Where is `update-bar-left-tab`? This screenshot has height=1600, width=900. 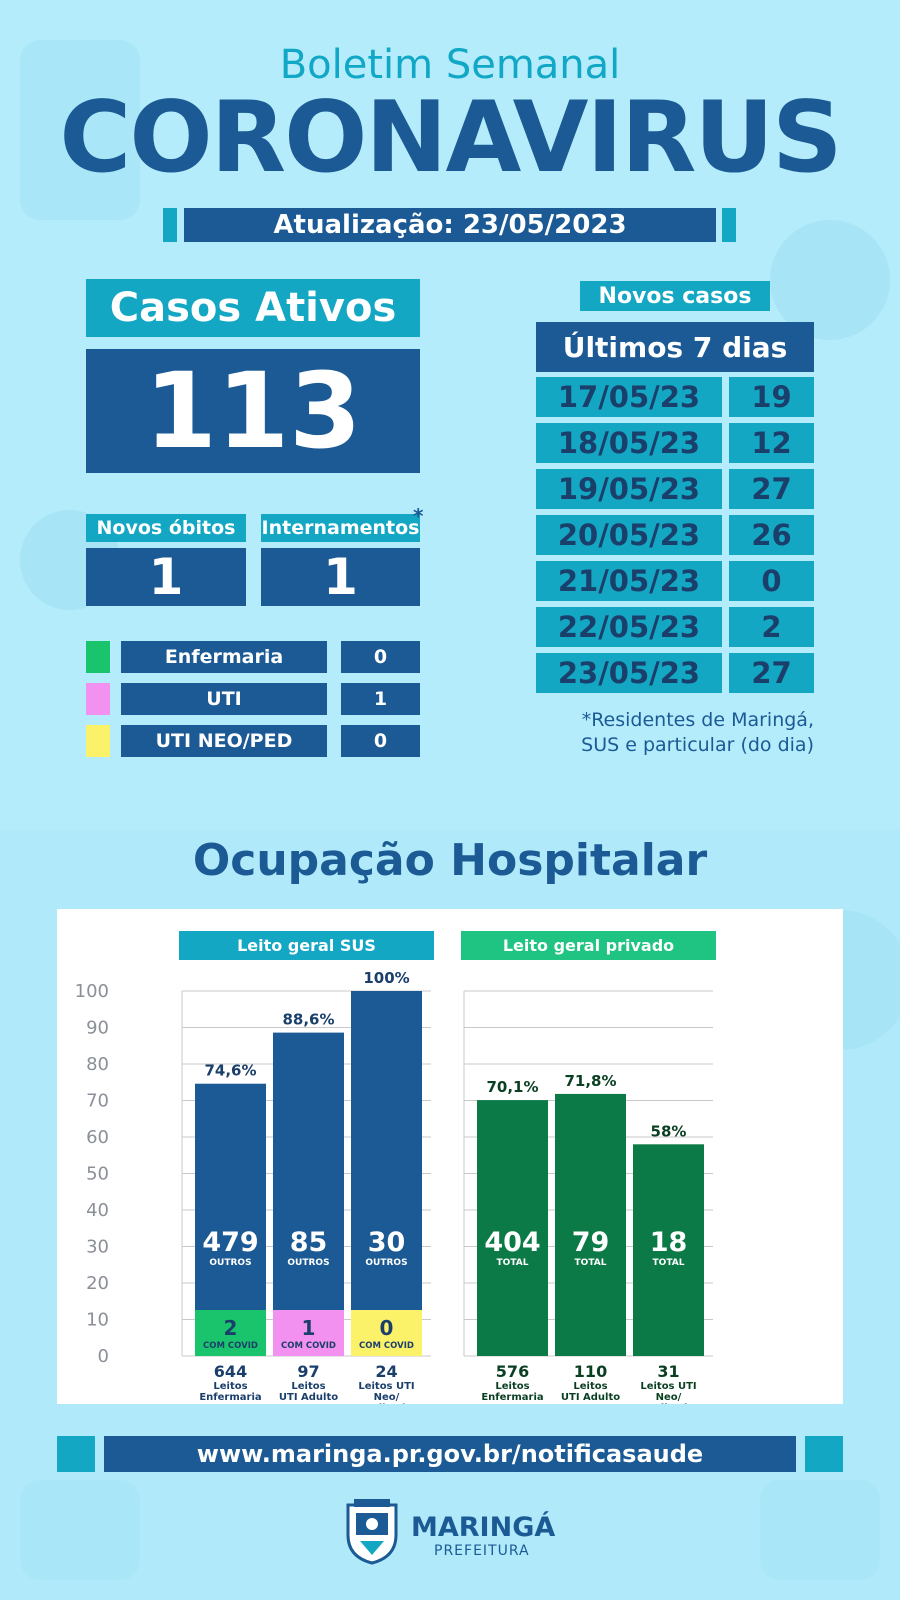 update-bar-left-tab is located at coordinates (170, 225).